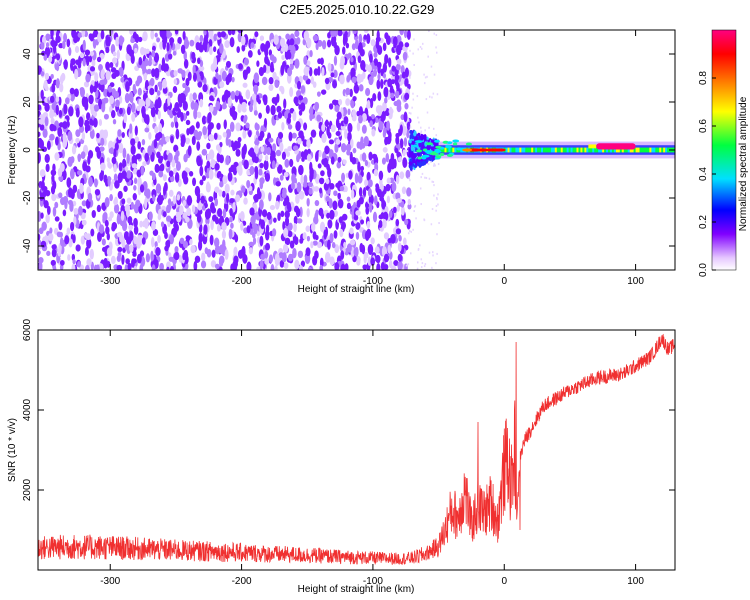 This screenshot has width=750, height=600. What do you see at coordinates (703, 222) in the screenshot?
I see `colorbar-tick-label: 0.2` at bounding box center [703, 222].